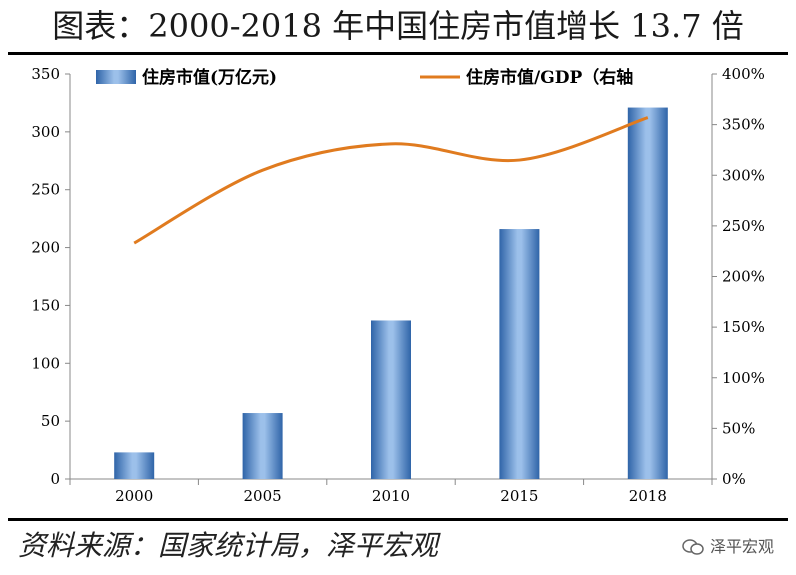 The image size is (796, 575). I want to click on x-tick-label: 2015, so click(519, 496).